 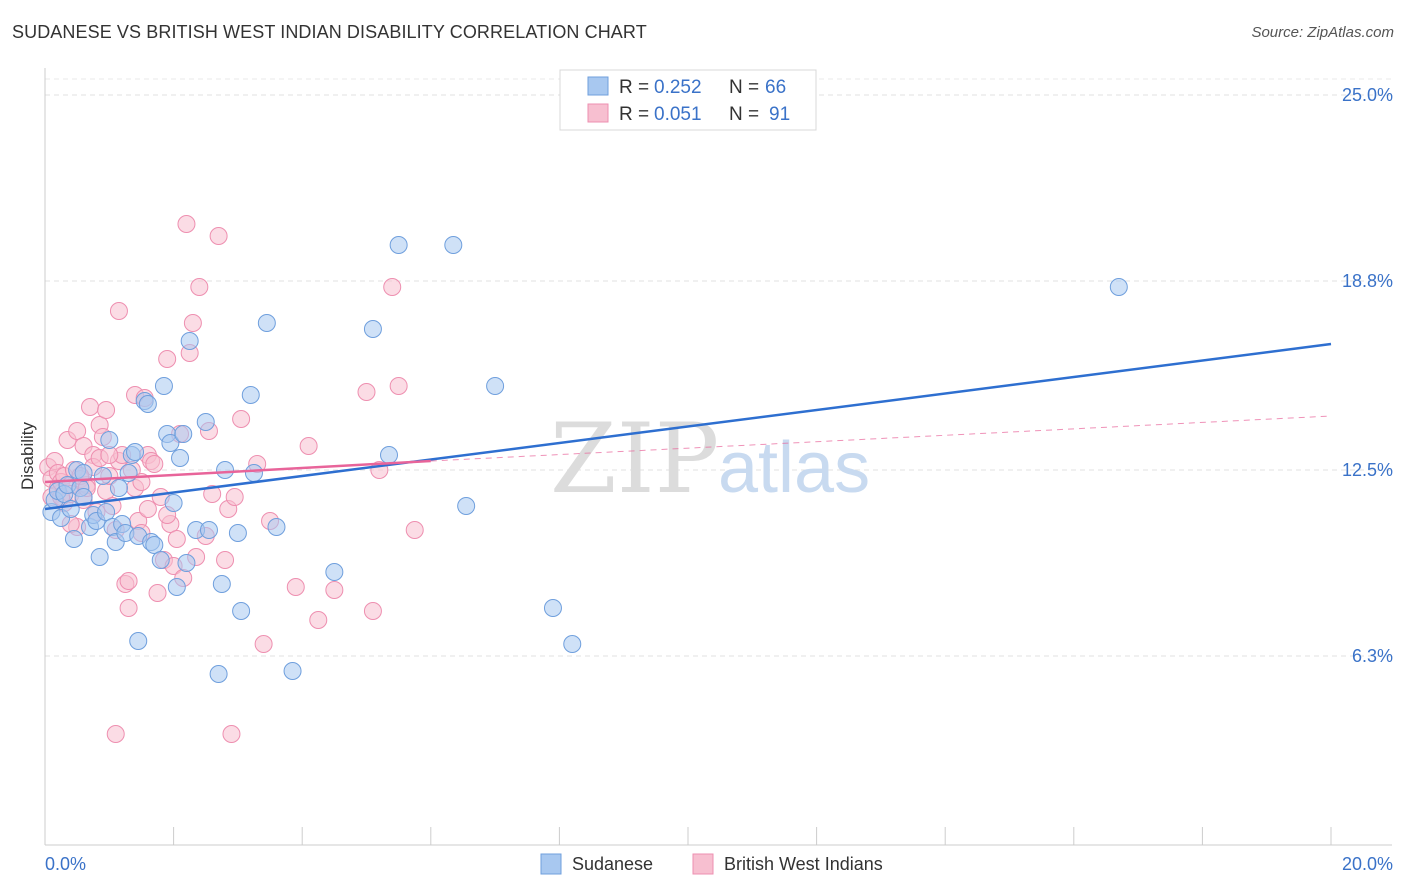 What do you see at coordinates (65, 864) in the screenshot?
I see `x-tick-label-min: 0.0%` at bounding box center [65, 864].